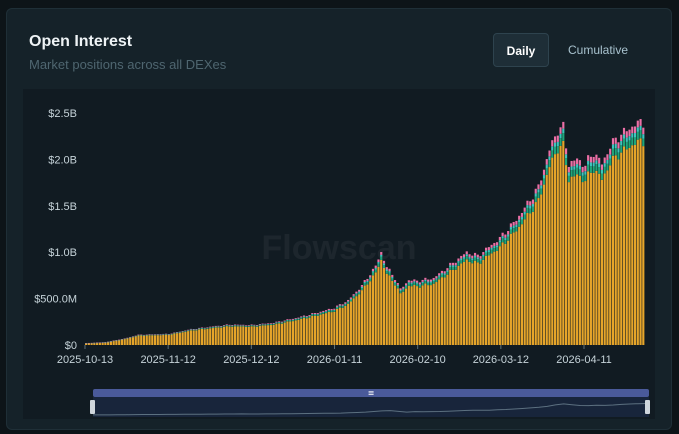 This screenshot has height=434, width=679. What do you see at coordinates (371, 407) in the screenshot?
I see `navigator-window` at bounding box center [371, 407].